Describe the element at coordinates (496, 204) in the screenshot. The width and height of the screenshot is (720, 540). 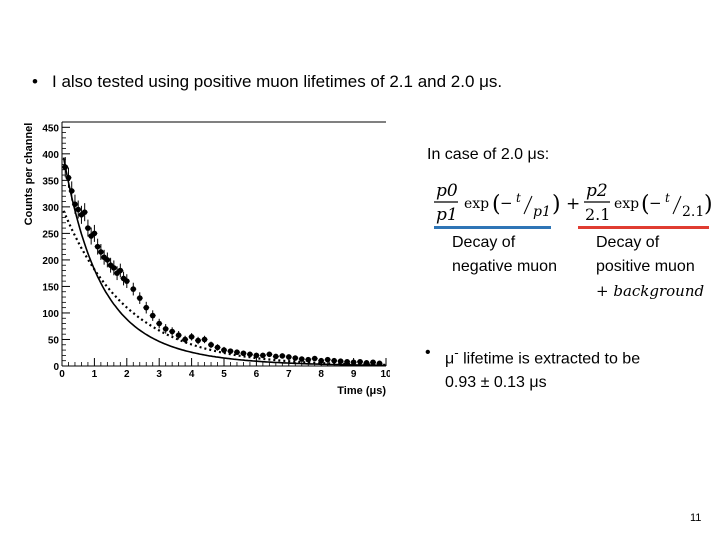
I see `term1-open-paren: (` at that location.